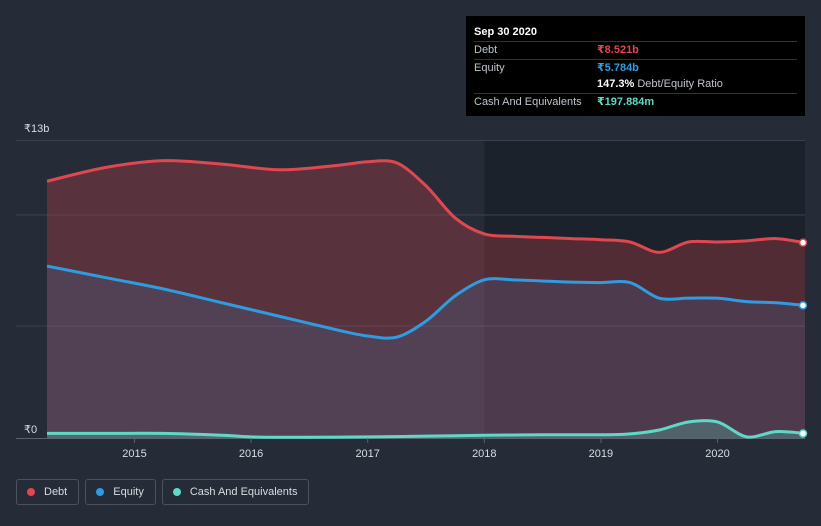 This screenshot has width=821, height=526. What do you see at coordinates (367, 454) in the screenshot?
I see `x-tick-label: 2017` at bounding box center [367, 454].